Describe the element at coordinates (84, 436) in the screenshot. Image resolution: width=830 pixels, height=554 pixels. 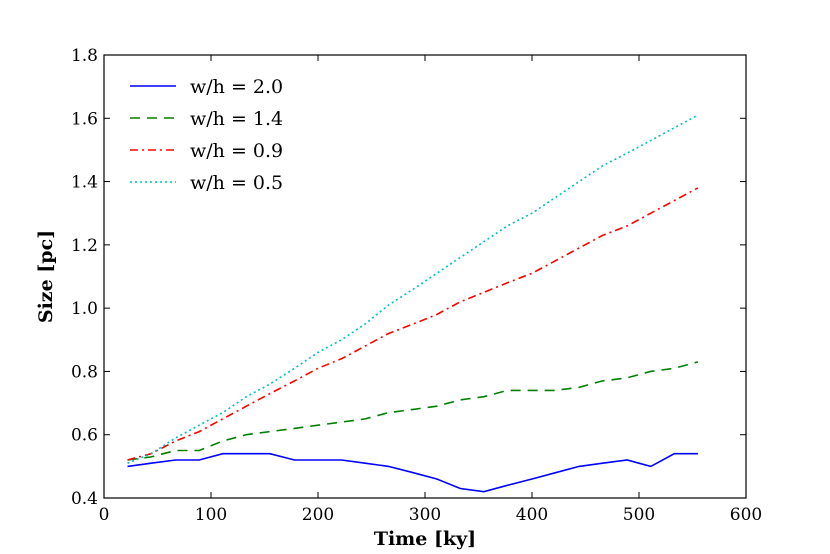
I see `y-tick-label: 0.6` at that location.